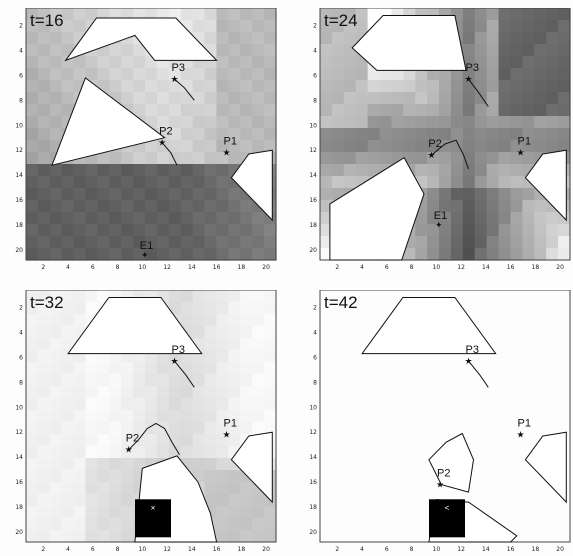 This screenshot has width=573, height=556. What do you see at coordinates (315, 75) in the screenshot?
I see `y-tick-label: 6` at bounding box center [315, 75].